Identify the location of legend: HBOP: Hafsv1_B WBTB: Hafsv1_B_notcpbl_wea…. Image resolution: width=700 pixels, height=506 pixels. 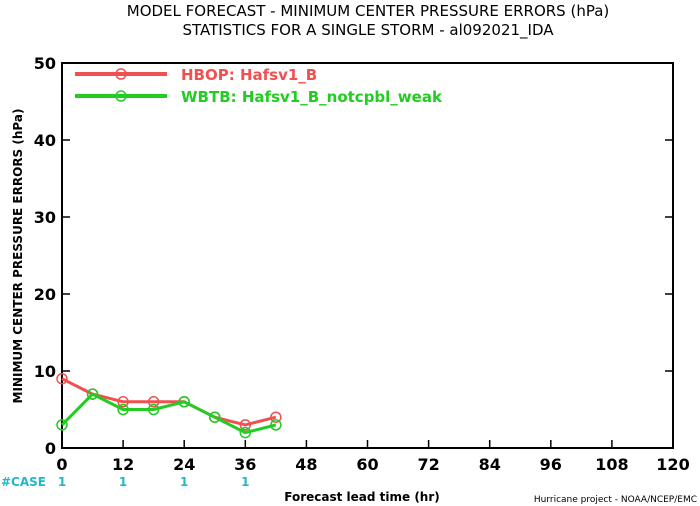
(259, 86).